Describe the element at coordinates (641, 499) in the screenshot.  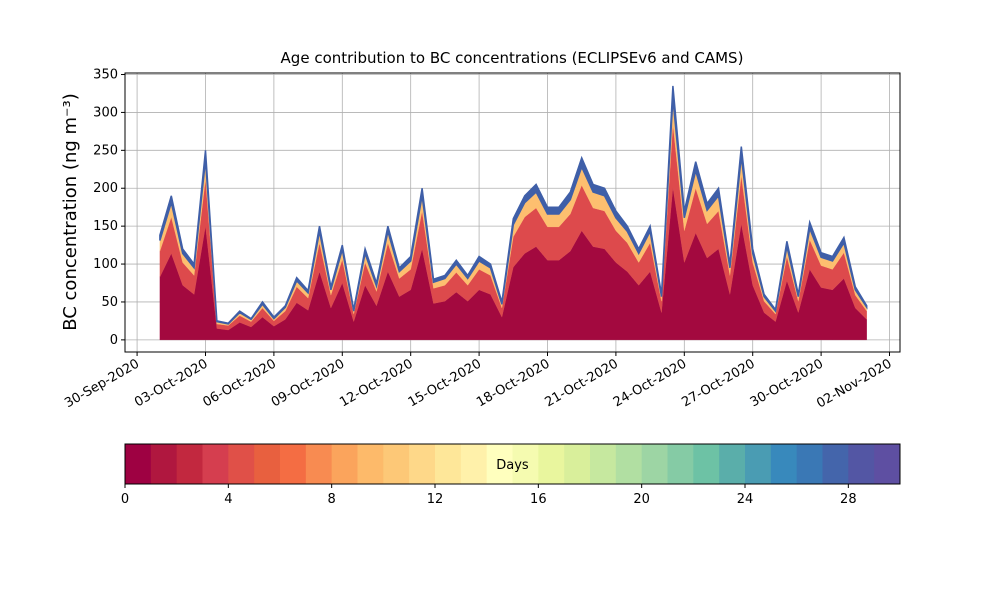
I see `colorbar-tick-label: 20` at that location.